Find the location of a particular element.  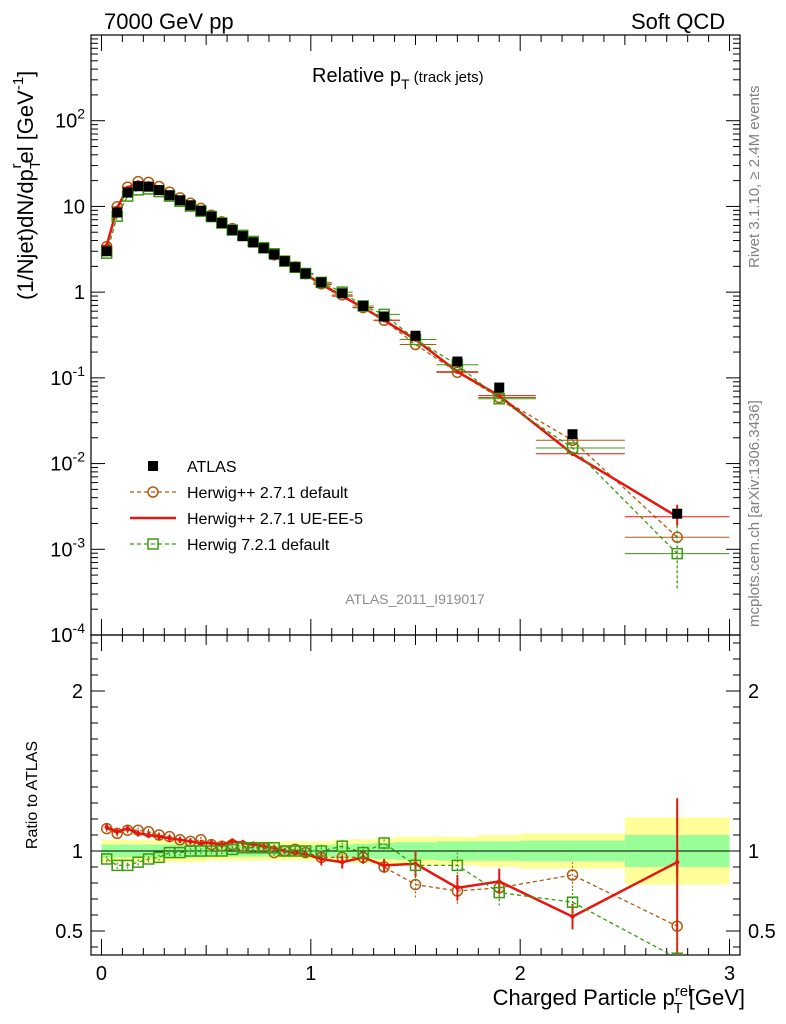

ratio-line-herwig7_default is located at coordinates (389, 898).